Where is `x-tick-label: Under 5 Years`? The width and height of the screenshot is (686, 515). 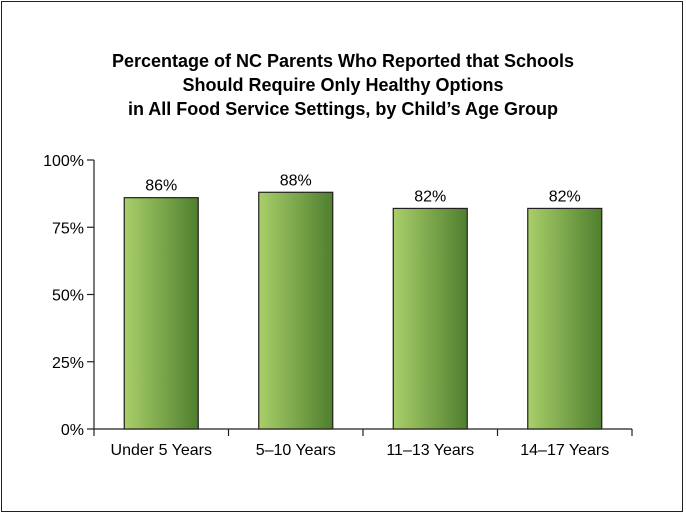
x-tick-label: Under 5 Years is located at coordinates (161, 450).